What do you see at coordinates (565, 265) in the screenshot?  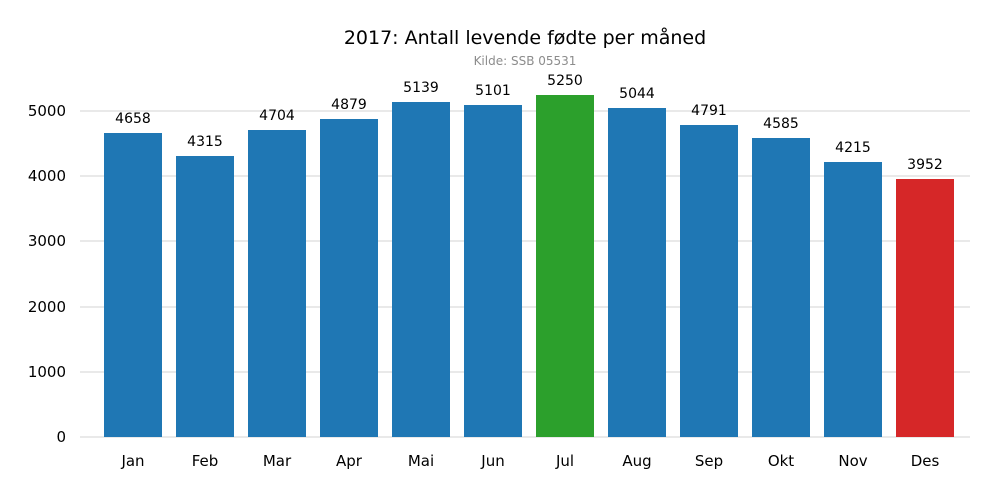 I see `bar-Jul` at bounding box center [565, 265].